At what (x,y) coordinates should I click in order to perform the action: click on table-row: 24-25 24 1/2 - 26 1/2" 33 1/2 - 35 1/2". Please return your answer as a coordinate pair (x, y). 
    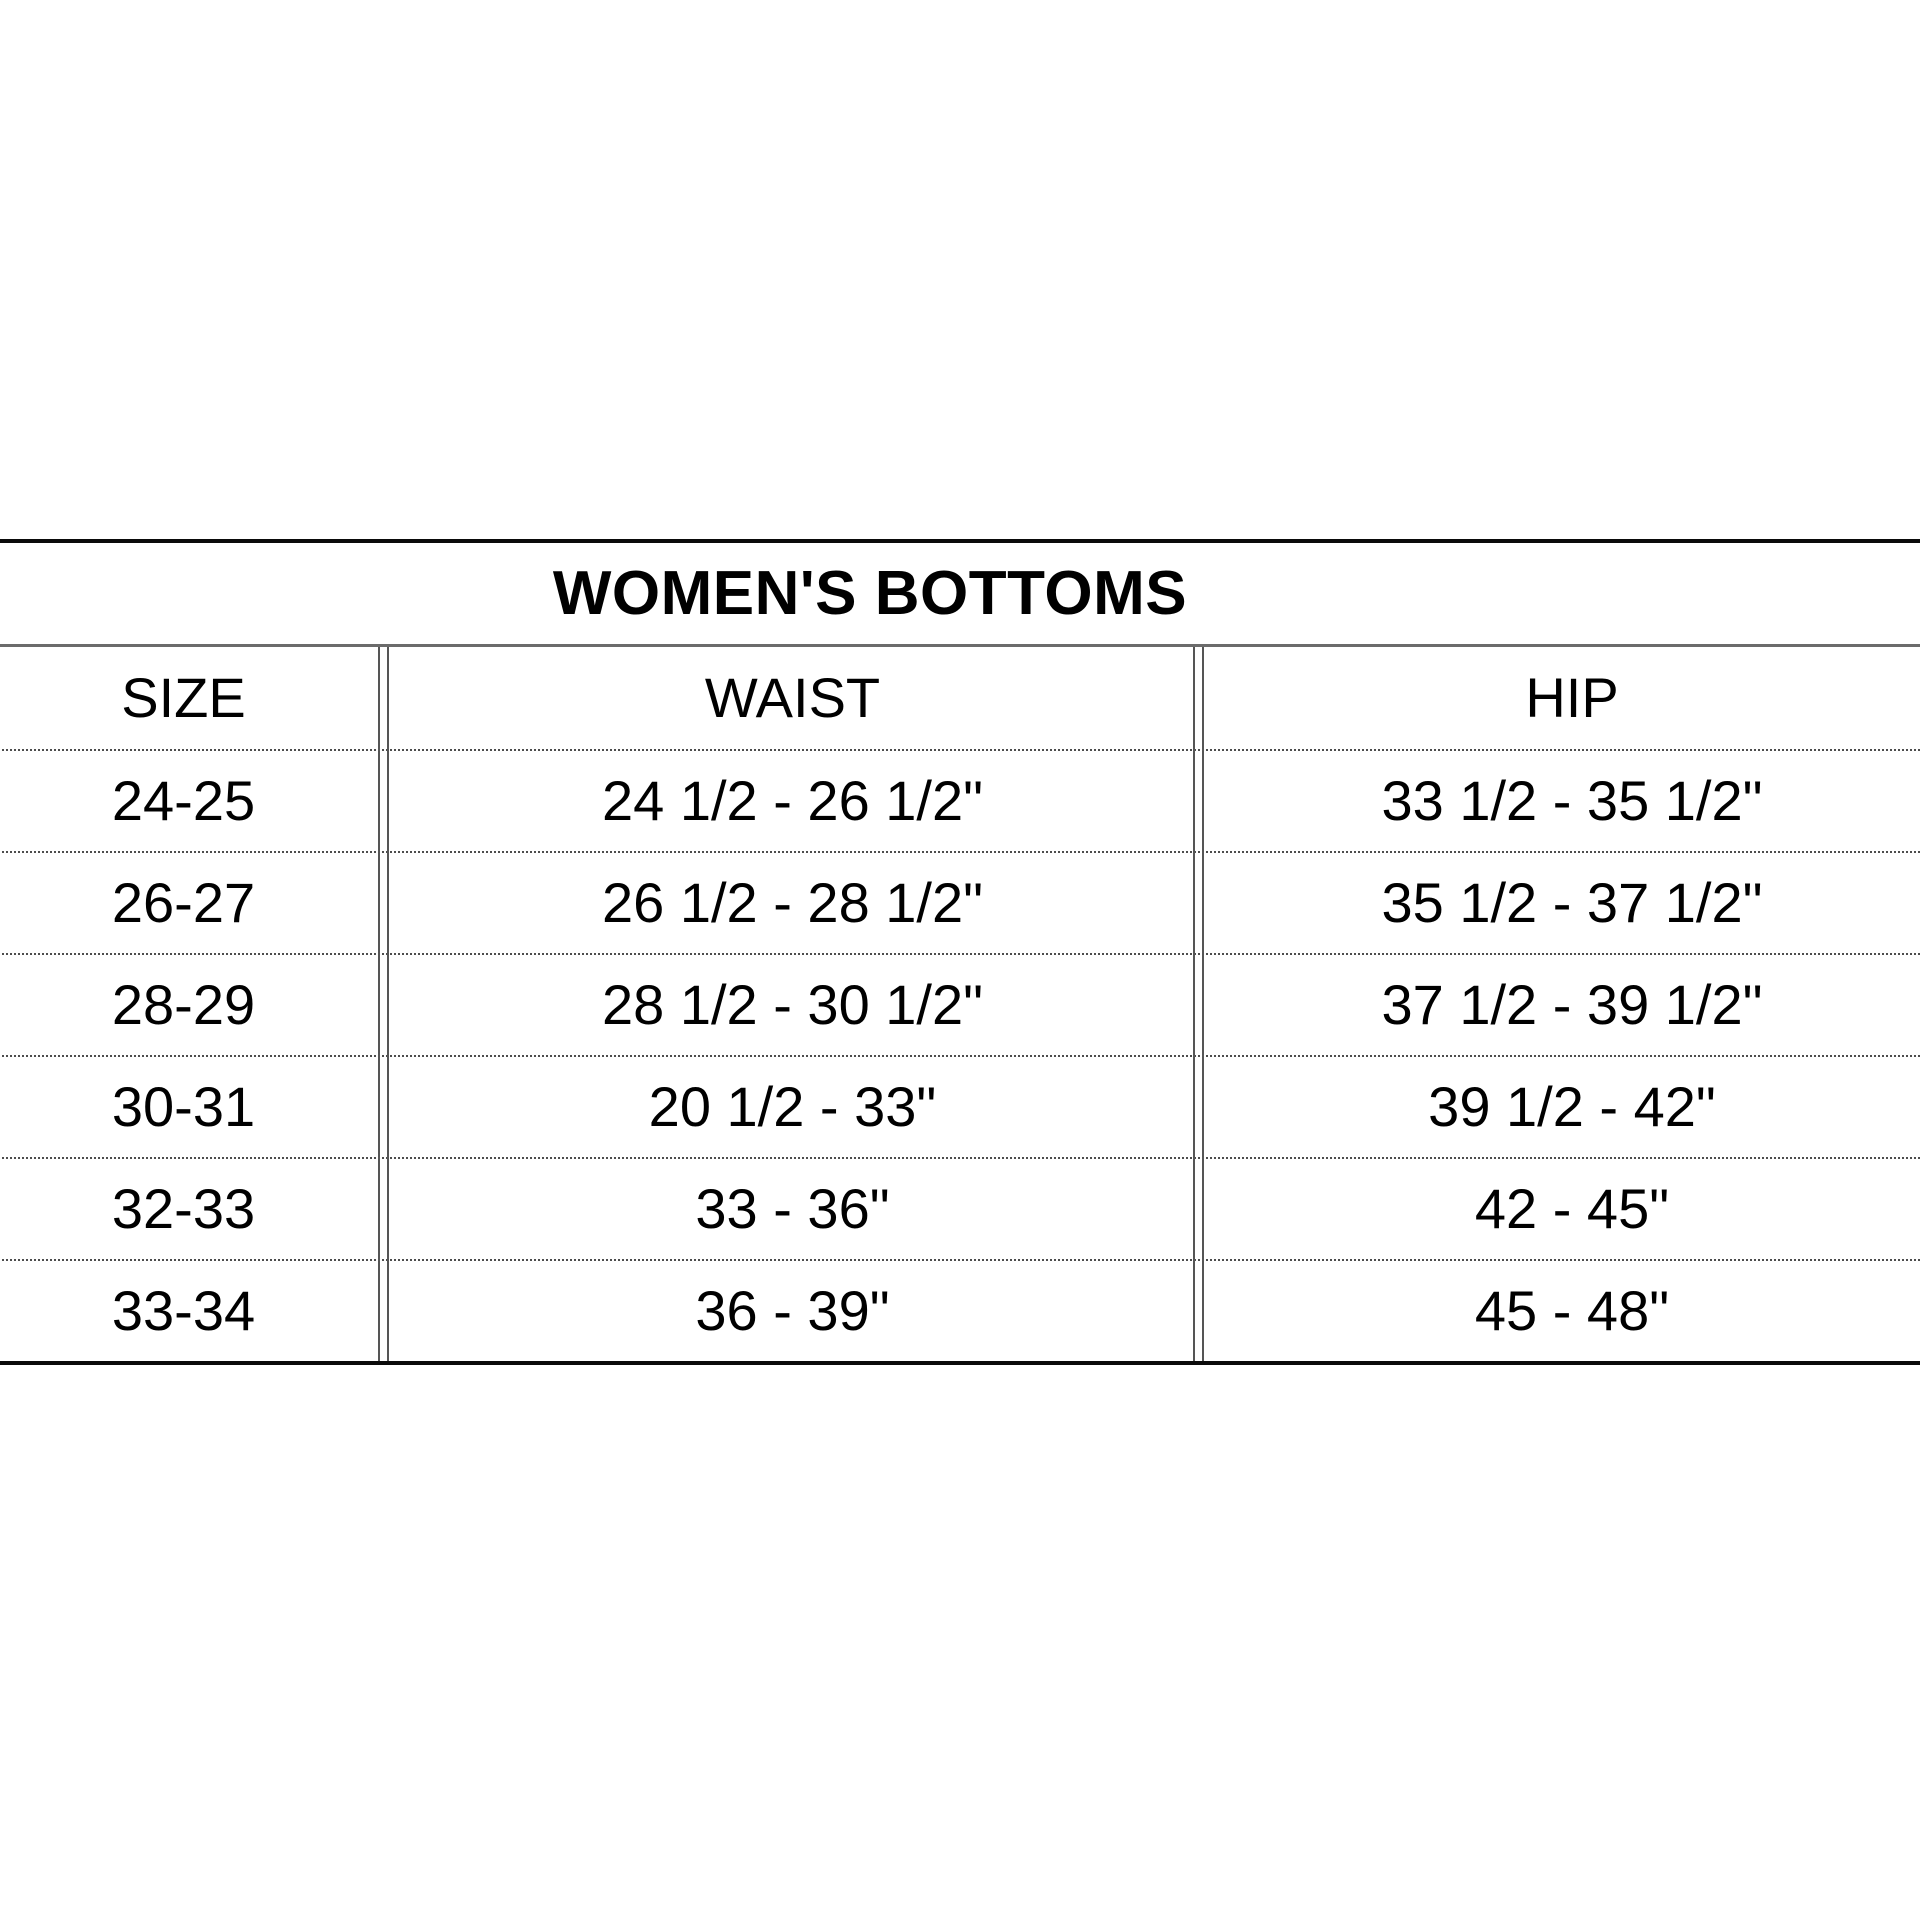
    Looking at the image, I should click on (960, 800).